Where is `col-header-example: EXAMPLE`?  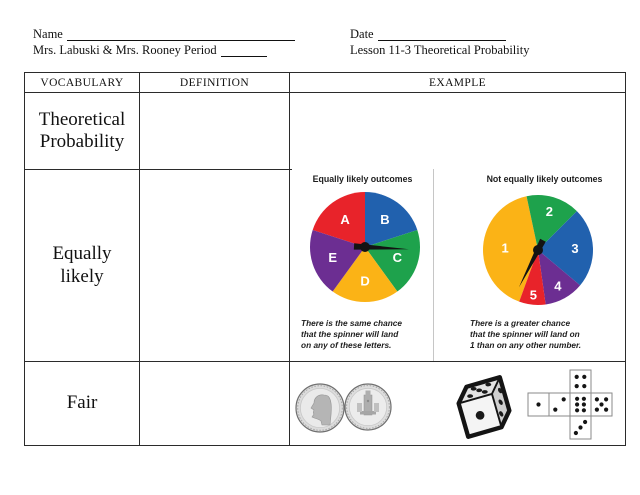 col-header-example: EXAMPLE is located at coordinates (457, 83).